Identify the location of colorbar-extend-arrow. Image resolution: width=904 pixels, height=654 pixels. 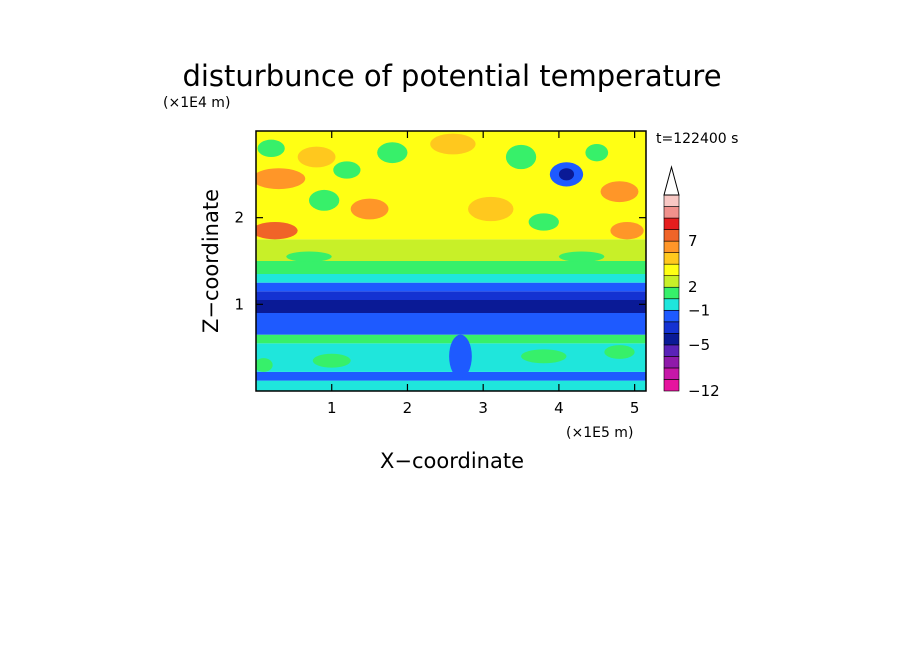
(671, 180).